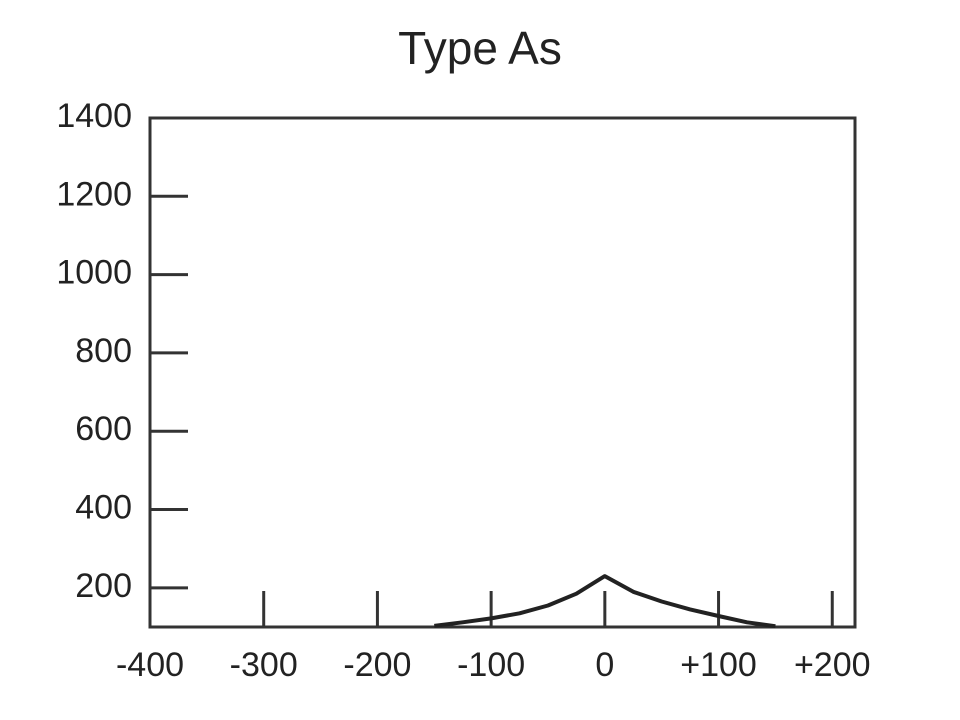  I want to click on y-tick-label: 600, so click(103, 429).